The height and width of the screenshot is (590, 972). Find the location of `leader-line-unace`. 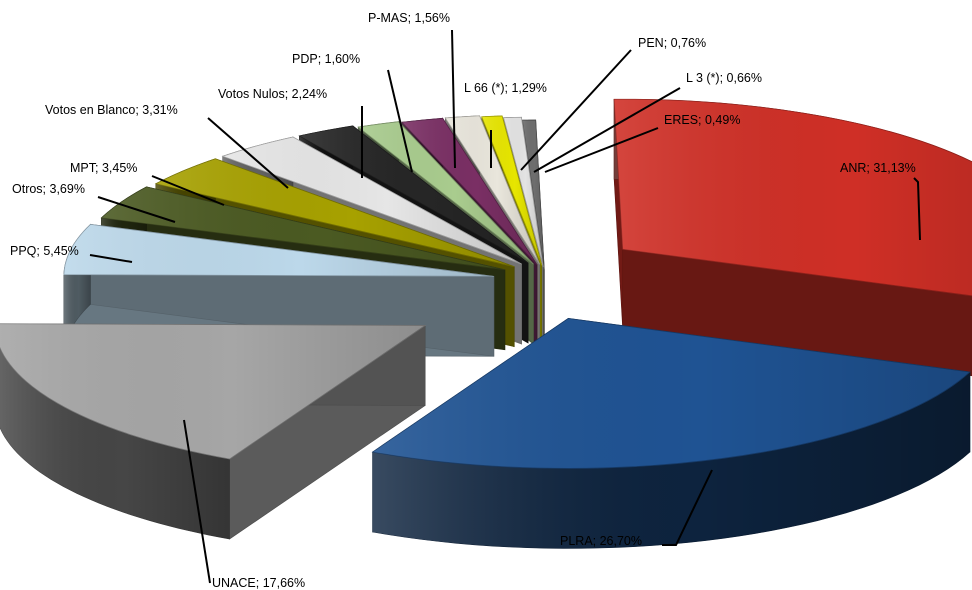

leader-line-unace is located at coordinates (197, 501).